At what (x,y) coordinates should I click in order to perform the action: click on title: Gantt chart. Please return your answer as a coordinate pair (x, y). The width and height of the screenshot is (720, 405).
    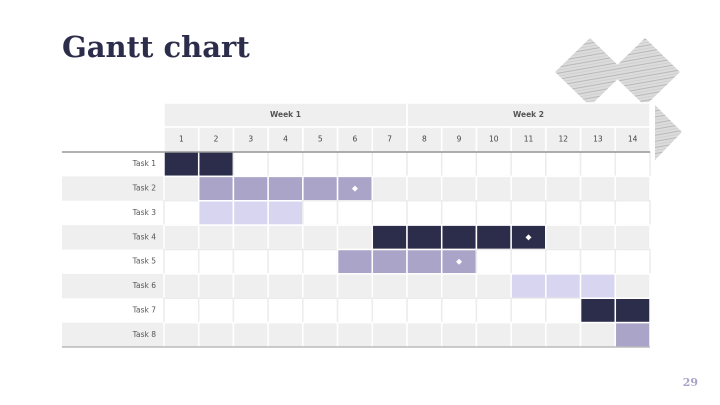
    Looking at the image, I should click on (156, 47).